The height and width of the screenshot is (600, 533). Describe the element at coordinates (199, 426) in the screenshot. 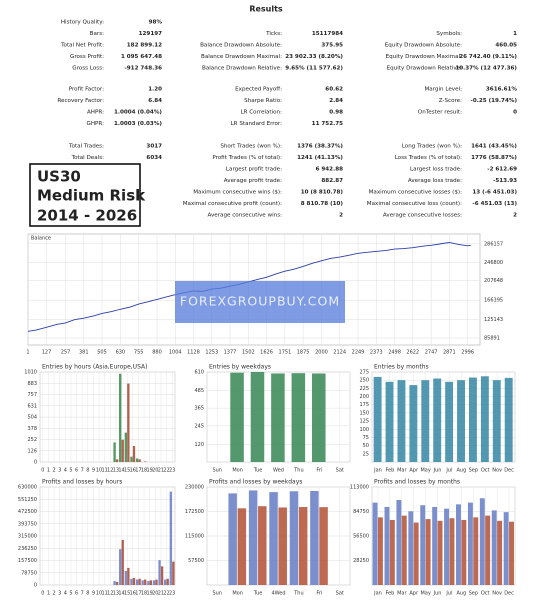

I see `y-tick-label: 245` at that location.